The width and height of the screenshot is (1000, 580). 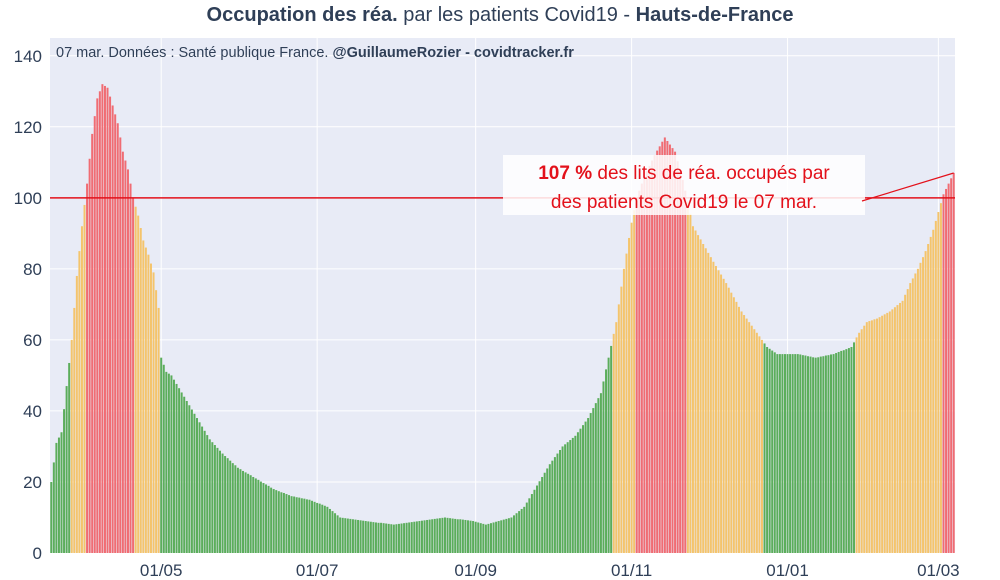 I want to click on annotation-text-1: des lits de réa. occupés par, so click(x=711, y=173).